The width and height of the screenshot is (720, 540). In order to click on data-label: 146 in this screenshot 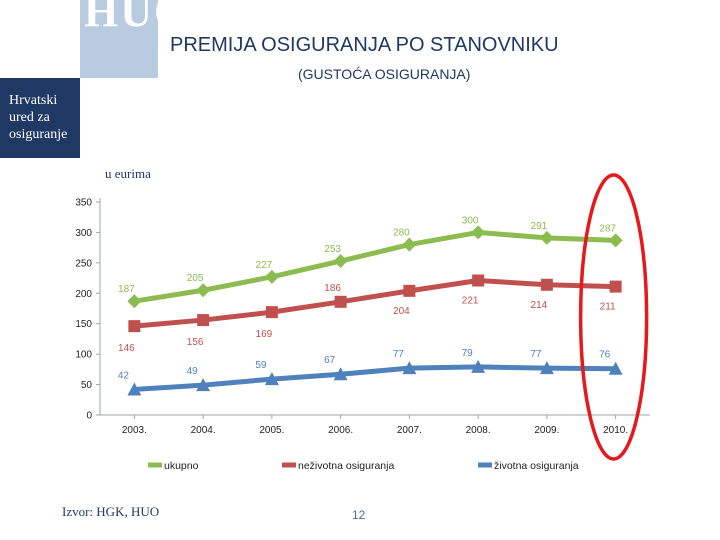, I will do `click(126, 348)`.